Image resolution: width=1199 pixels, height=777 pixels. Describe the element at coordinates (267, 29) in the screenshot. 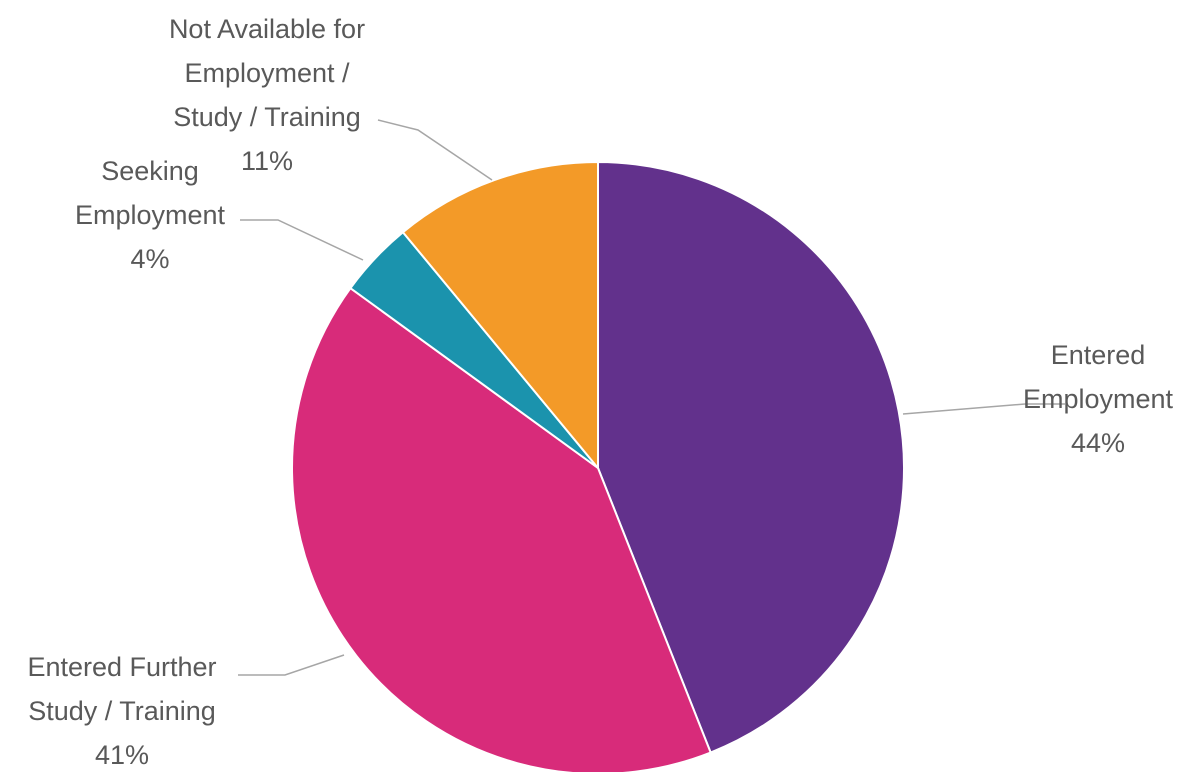

I see `slice-name-line: Not Available for` at that location.